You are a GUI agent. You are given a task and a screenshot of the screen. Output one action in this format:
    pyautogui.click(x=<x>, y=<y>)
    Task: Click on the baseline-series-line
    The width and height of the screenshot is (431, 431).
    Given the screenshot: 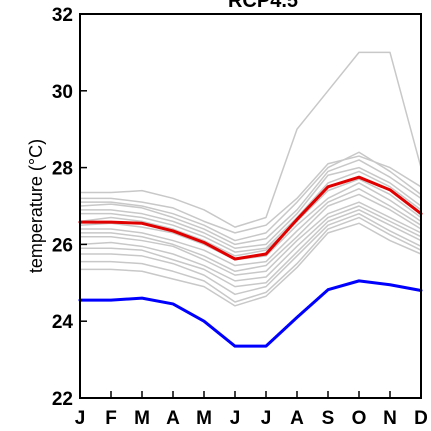 What is the action you would take?
    pyautogui.click(x=250, y=313)
    